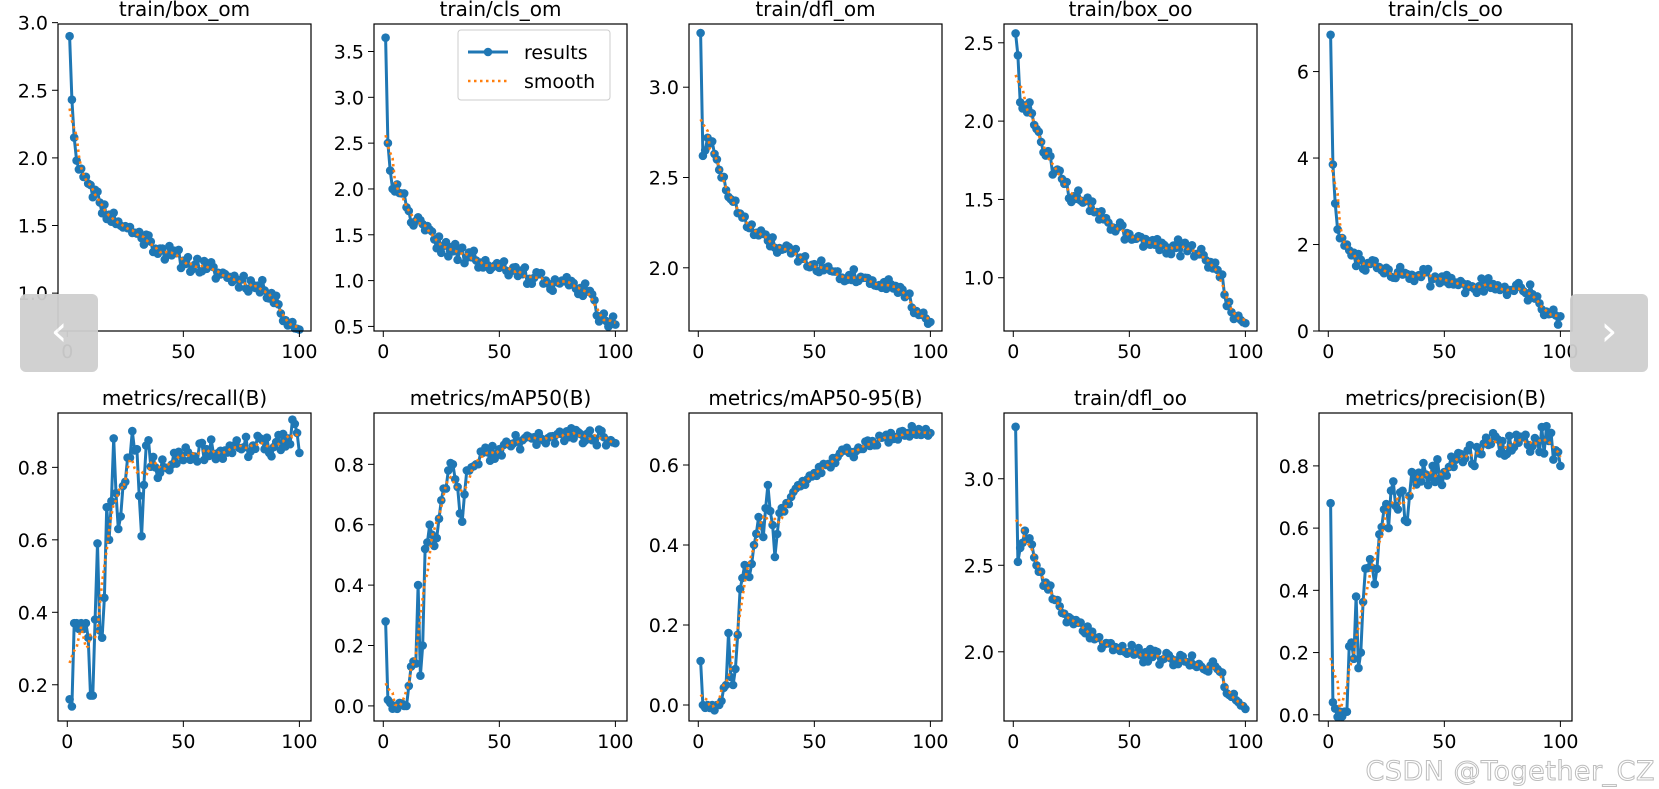 This screenshot has width=1659, height=789. I want to click on subplot-title: train/dfl_om, so click(815, 10).